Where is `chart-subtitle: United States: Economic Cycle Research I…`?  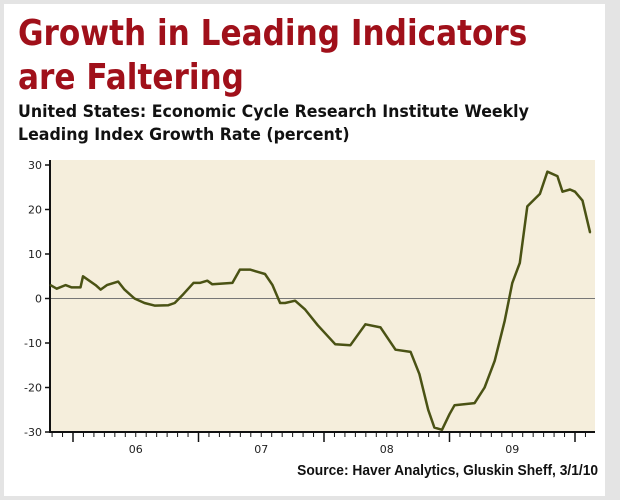
chart-subtitle: United States: Economic Cycle Research I… is located at coordinates (273, 124).